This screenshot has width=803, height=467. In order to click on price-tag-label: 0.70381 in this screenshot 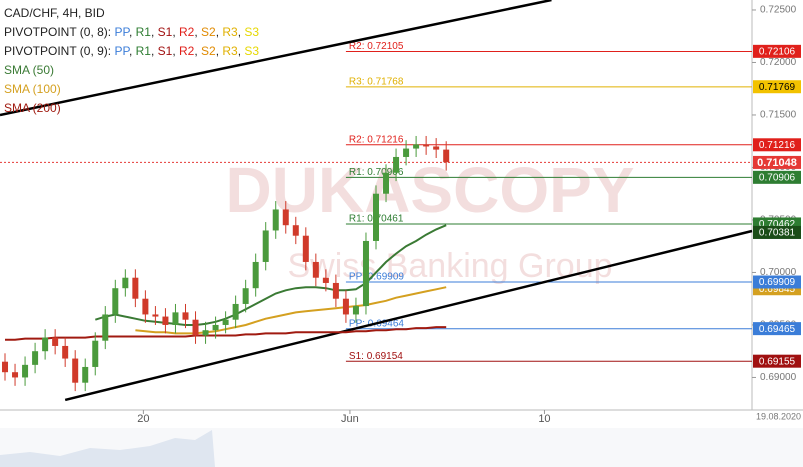, I will do `click(777, 233)`.